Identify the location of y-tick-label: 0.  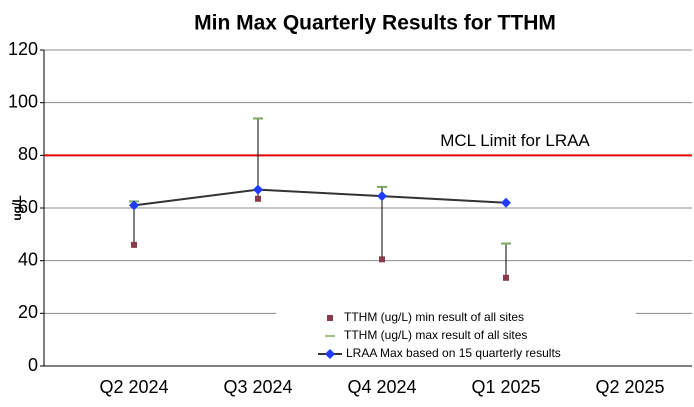
(33, 365).